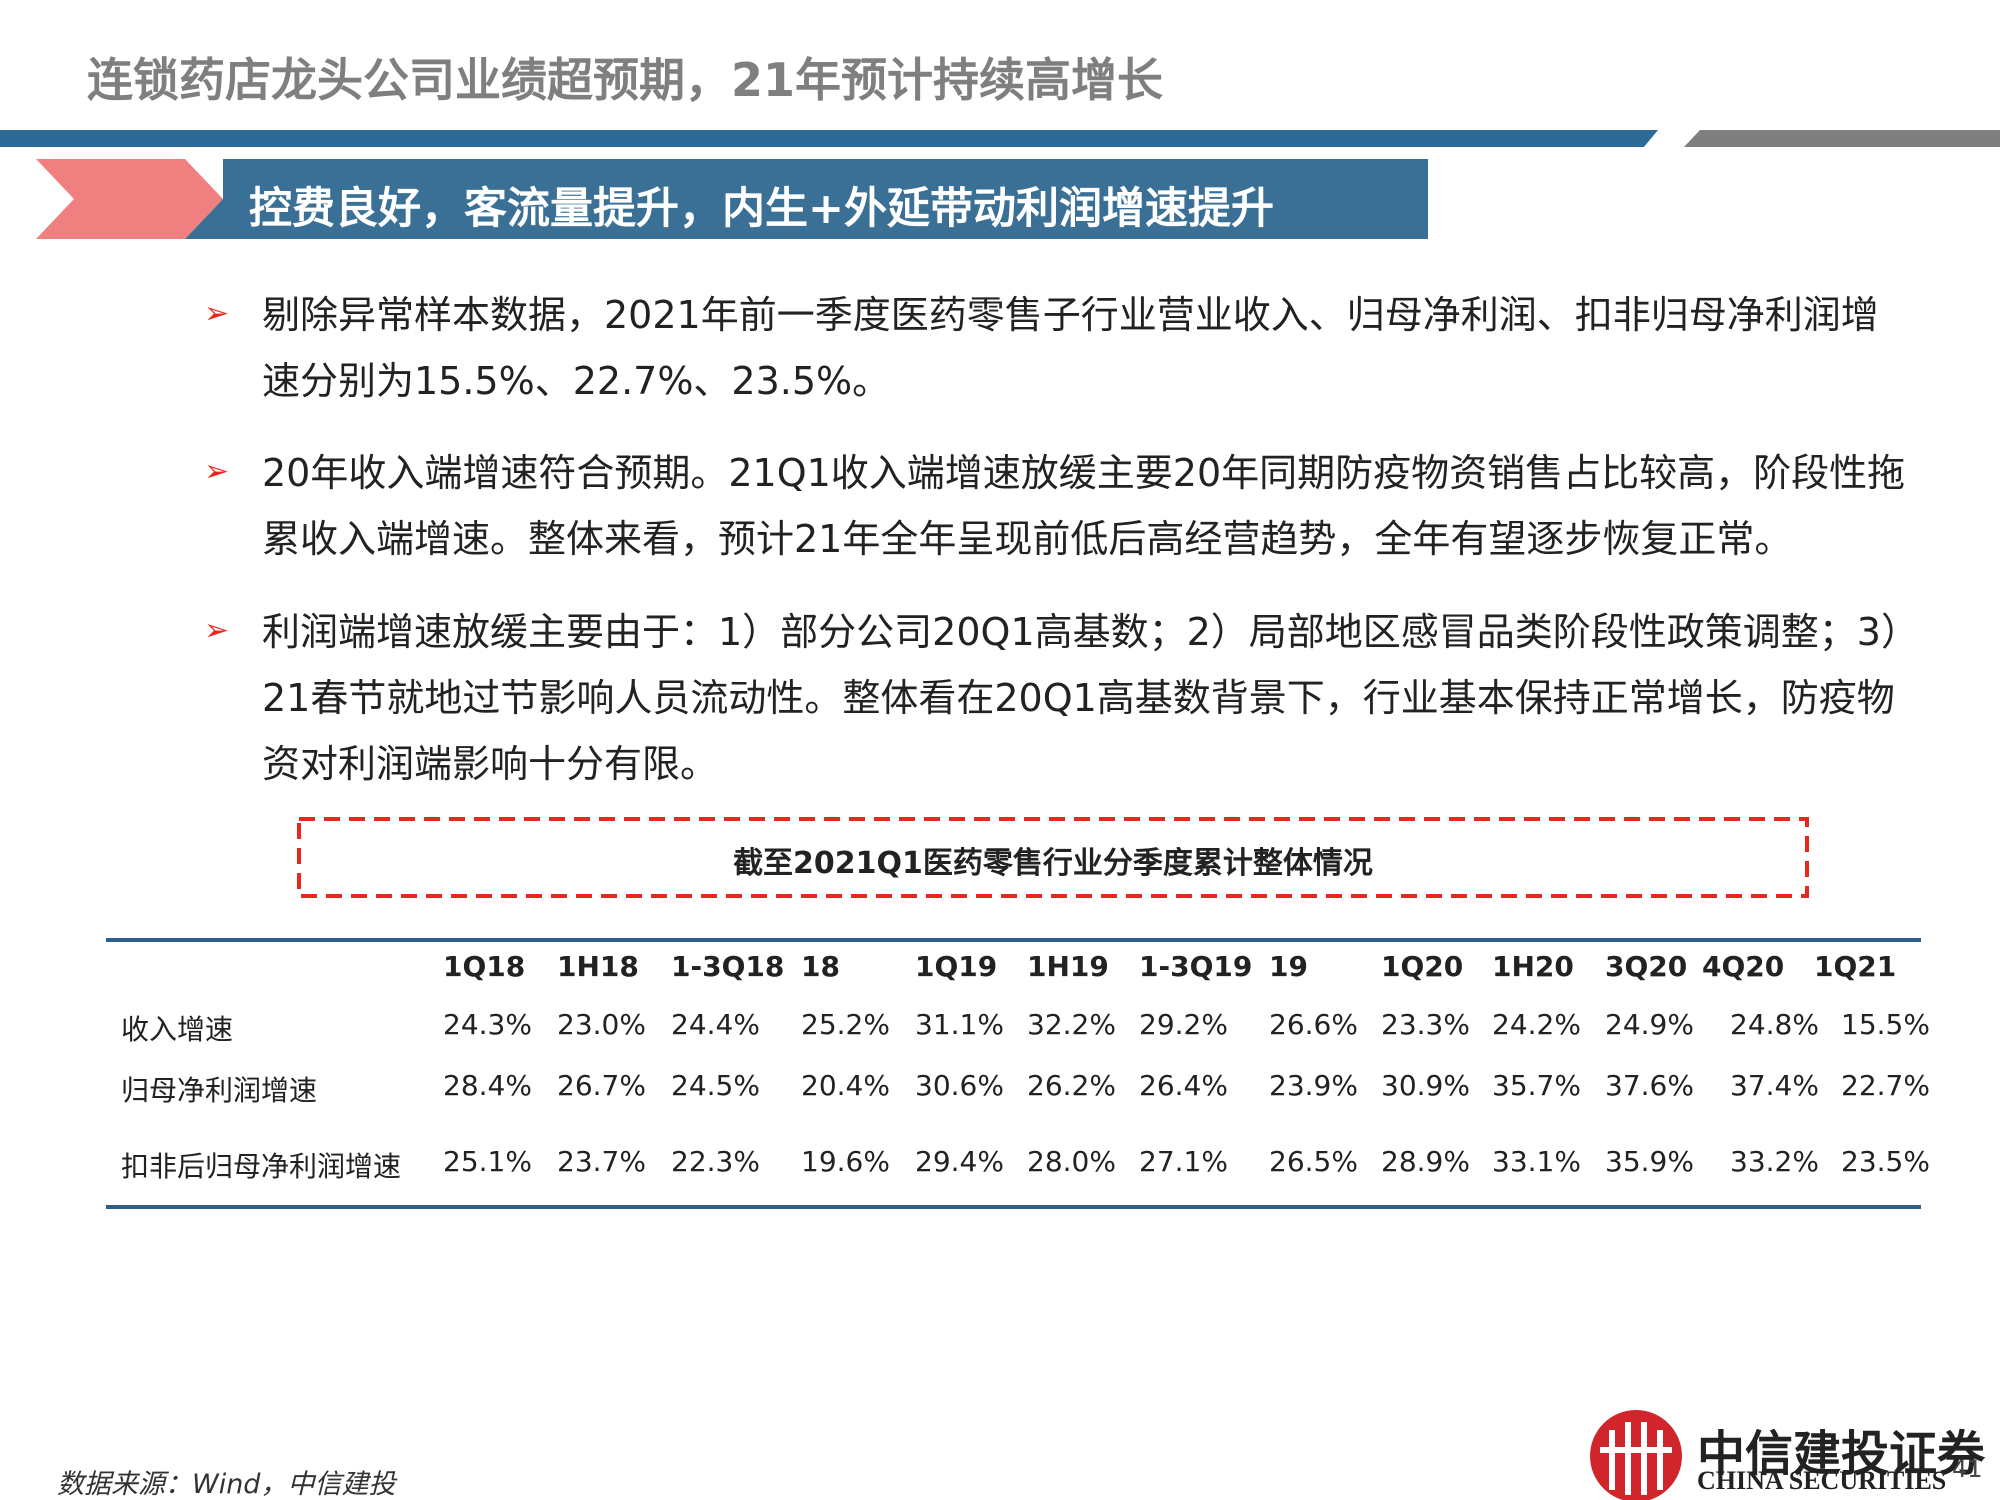 This screenshot has height=1500, width=2000. Describe the element at coordinates (1841, 1454) in the screenshot. I see `logo-name: 中信建投证券` at that location.